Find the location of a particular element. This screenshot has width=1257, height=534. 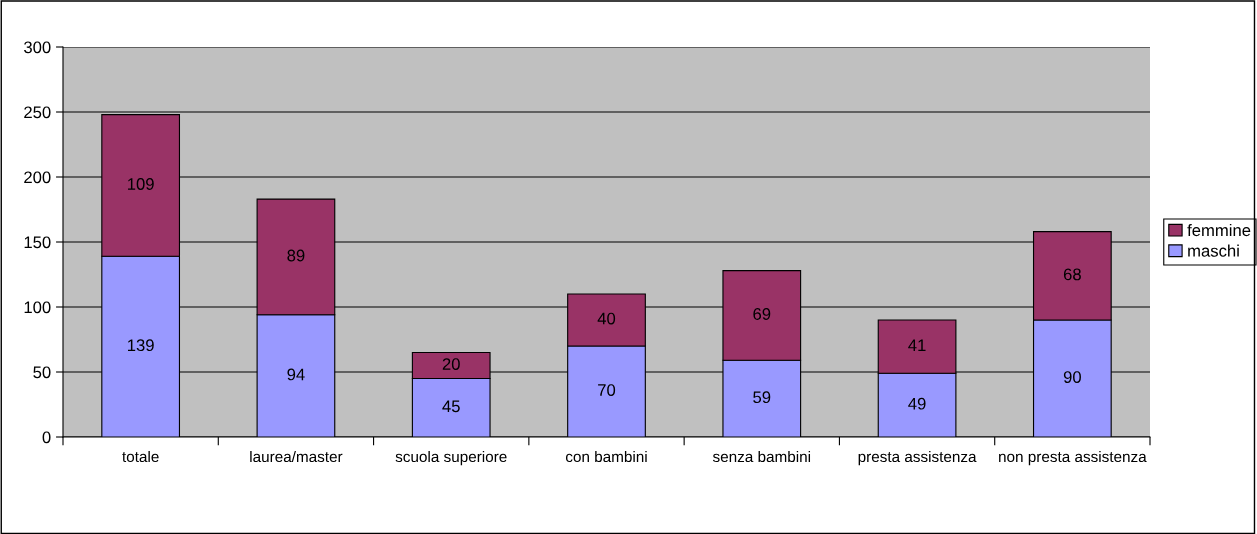

x-tick-label: con bambini is located at coordinates (606, 456).